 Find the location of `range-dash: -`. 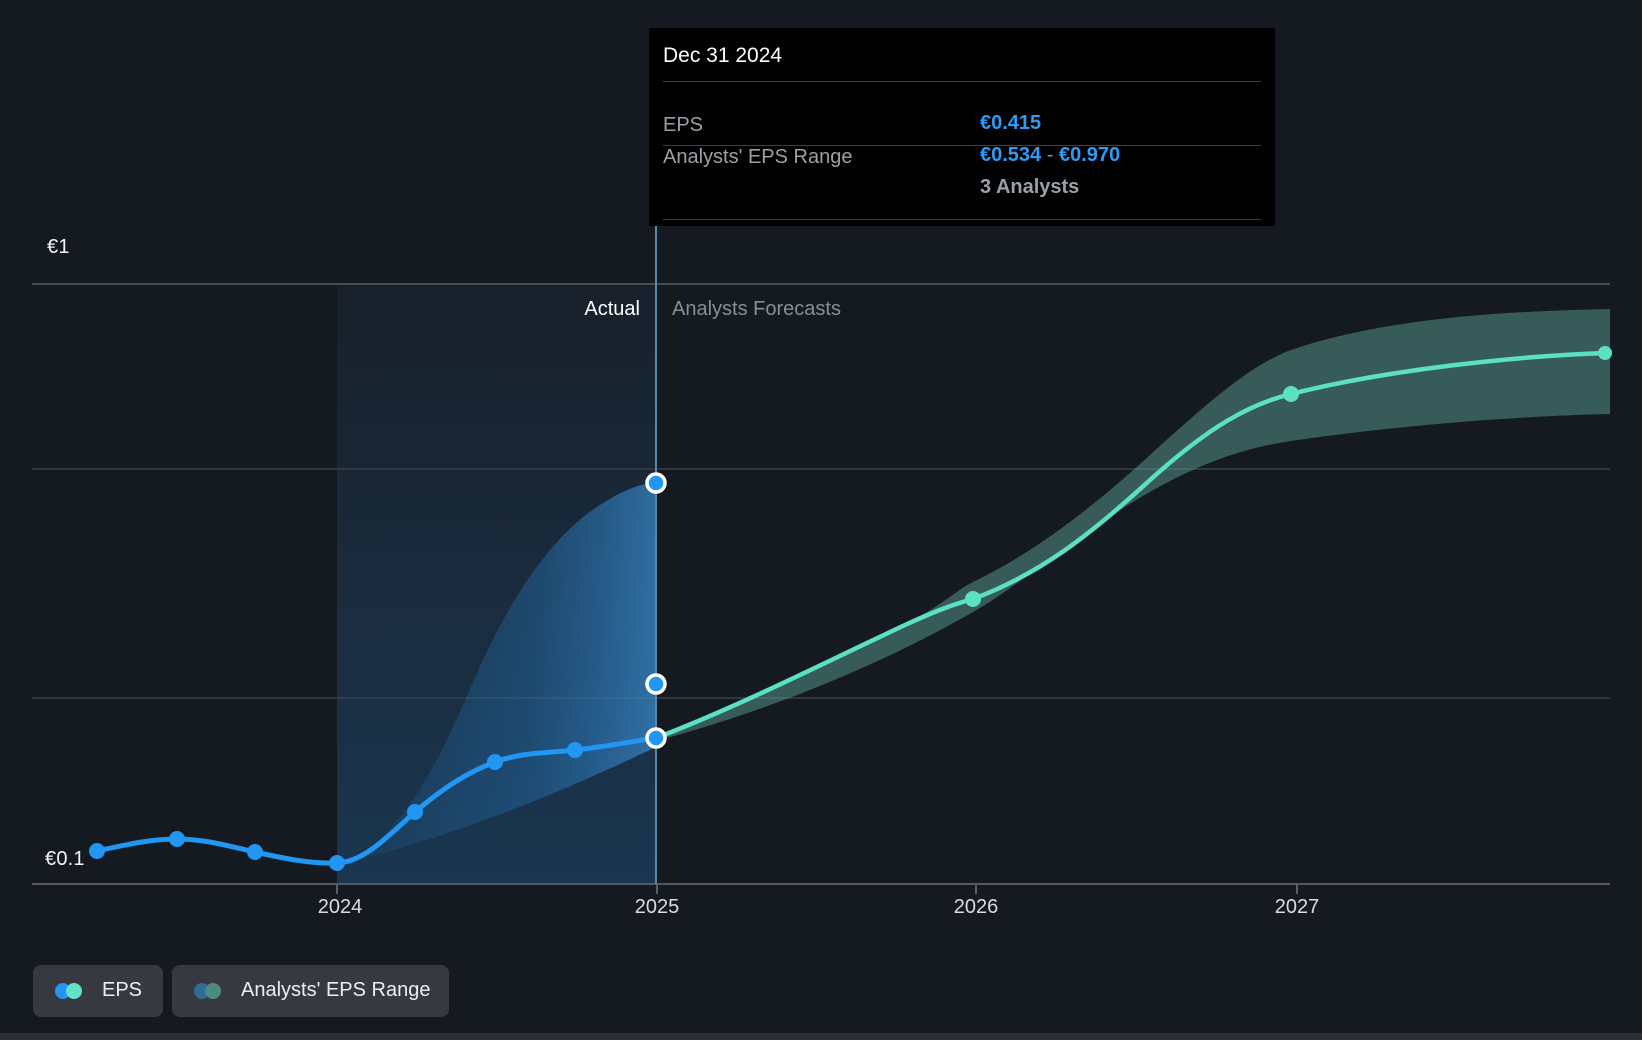

range-dash: - is located at coordinates (1050, 155).